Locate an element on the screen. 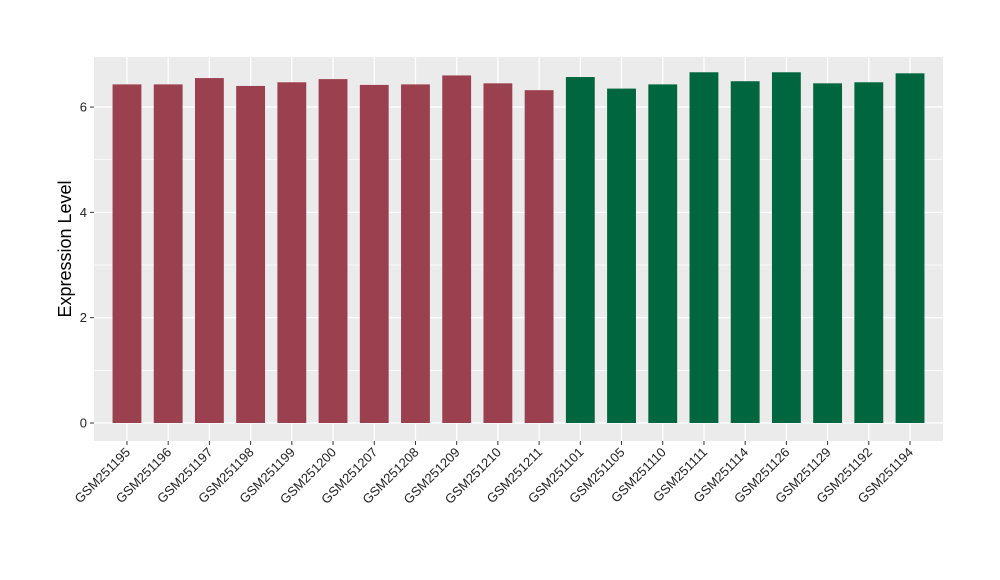 The height and width of the screenshot is (580, 1000). bar-GSM251199 is located at coordinates (292, 252).